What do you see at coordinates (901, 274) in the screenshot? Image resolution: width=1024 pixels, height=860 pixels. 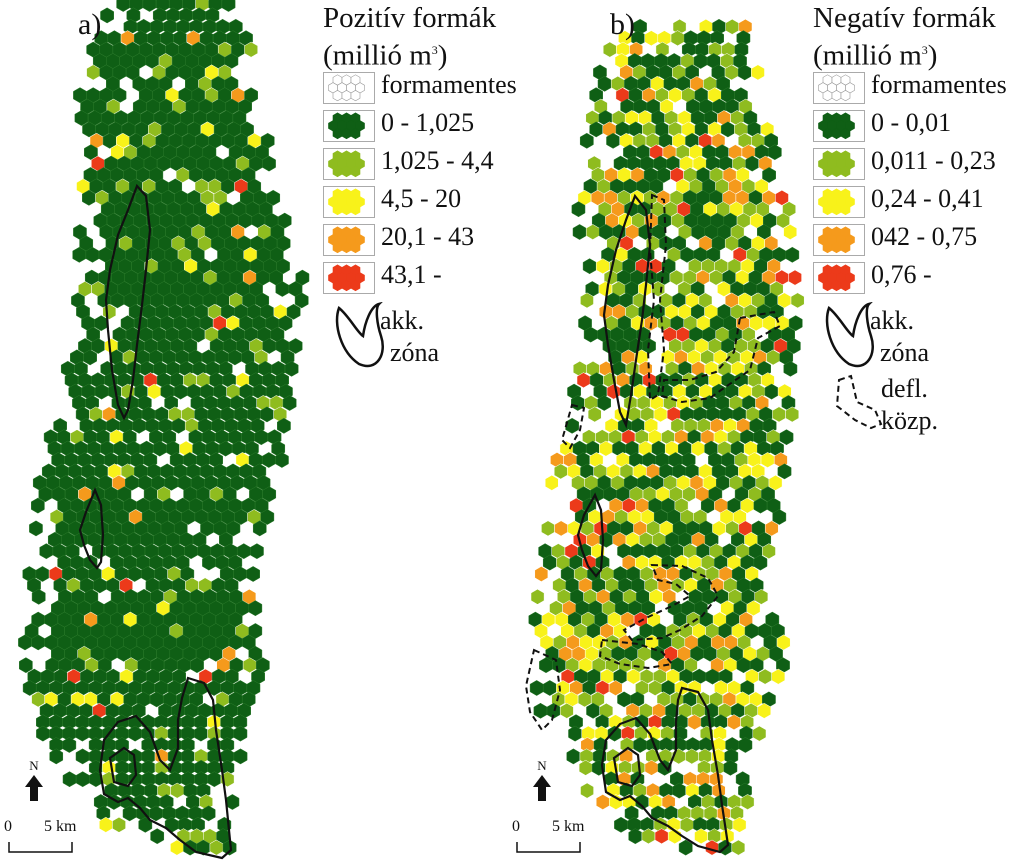 I see `legend-label: 0,76 -` at bounding box center [901, 274].